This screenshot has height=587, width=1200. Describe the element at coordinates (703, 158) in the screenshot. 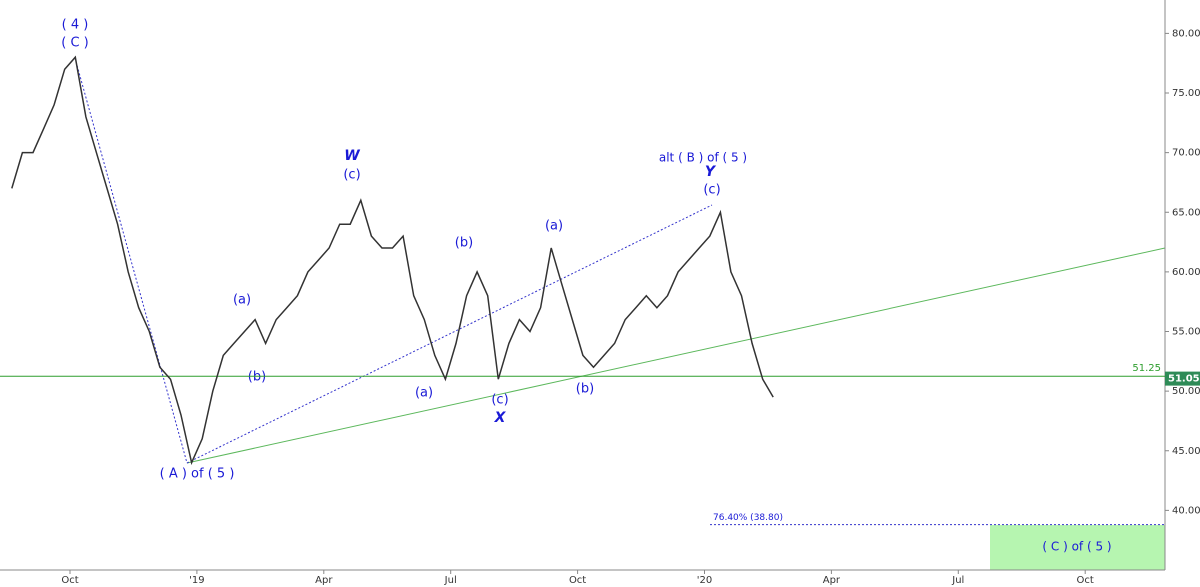

I see `annotation: alt ( B ) of ( 5 )` at that location.